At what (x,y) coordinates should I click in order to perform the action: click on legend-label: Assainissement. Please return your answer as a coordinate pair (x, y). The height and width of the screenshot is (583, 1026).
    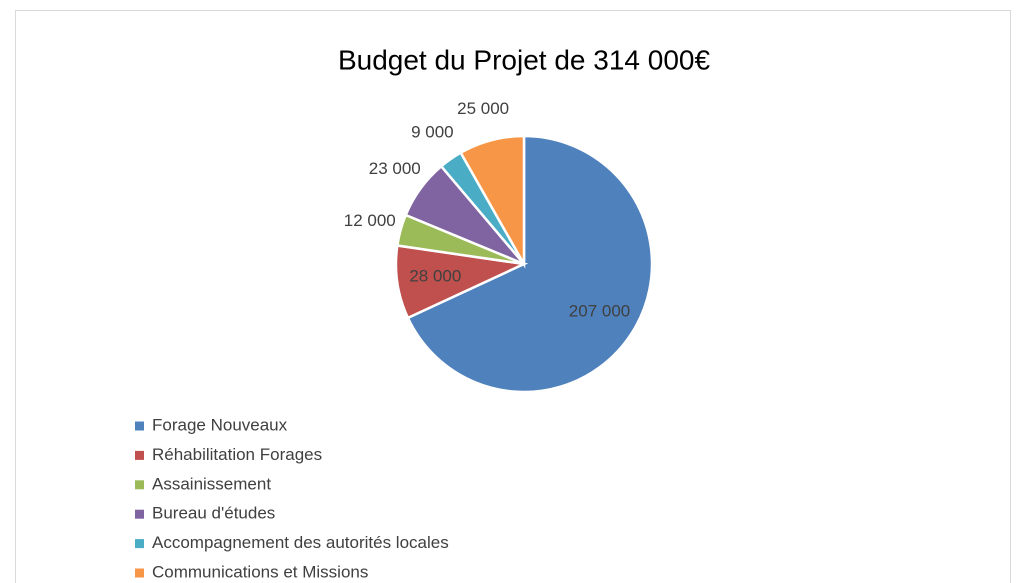
    Looking at the image, I should click on (211, 483).